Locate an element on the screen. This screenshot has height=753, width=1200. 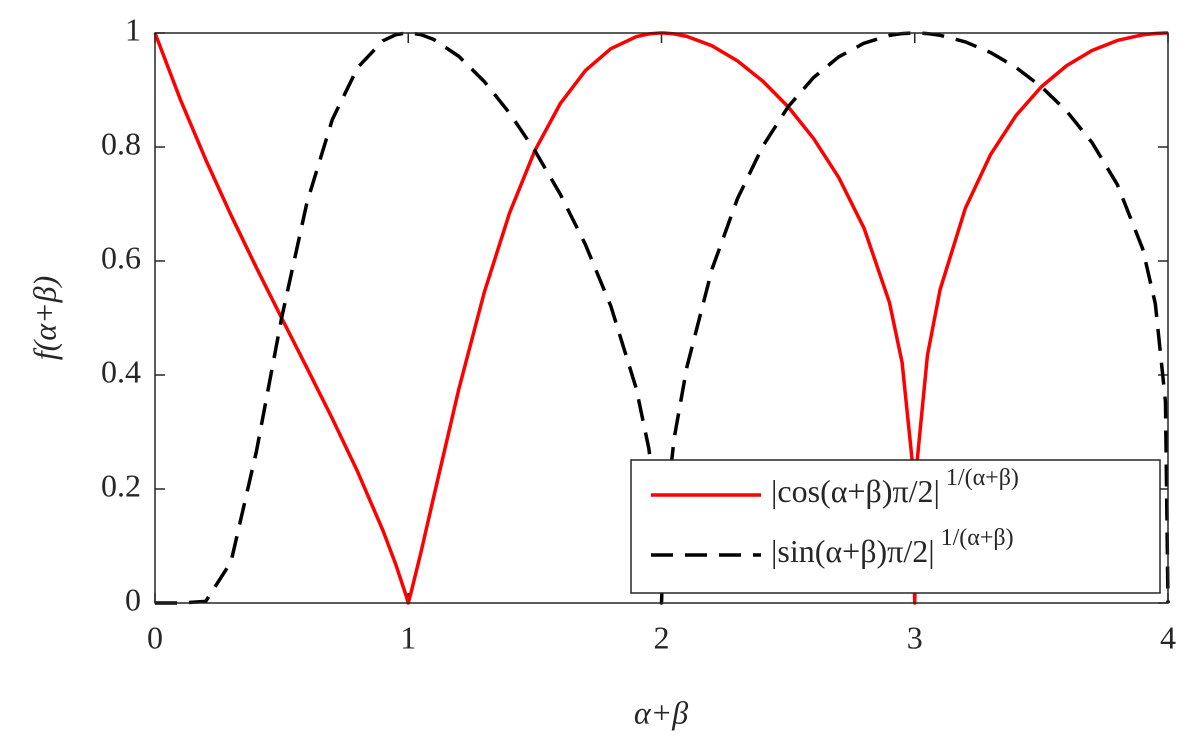
legend-box is located at coordinates (895, 526).